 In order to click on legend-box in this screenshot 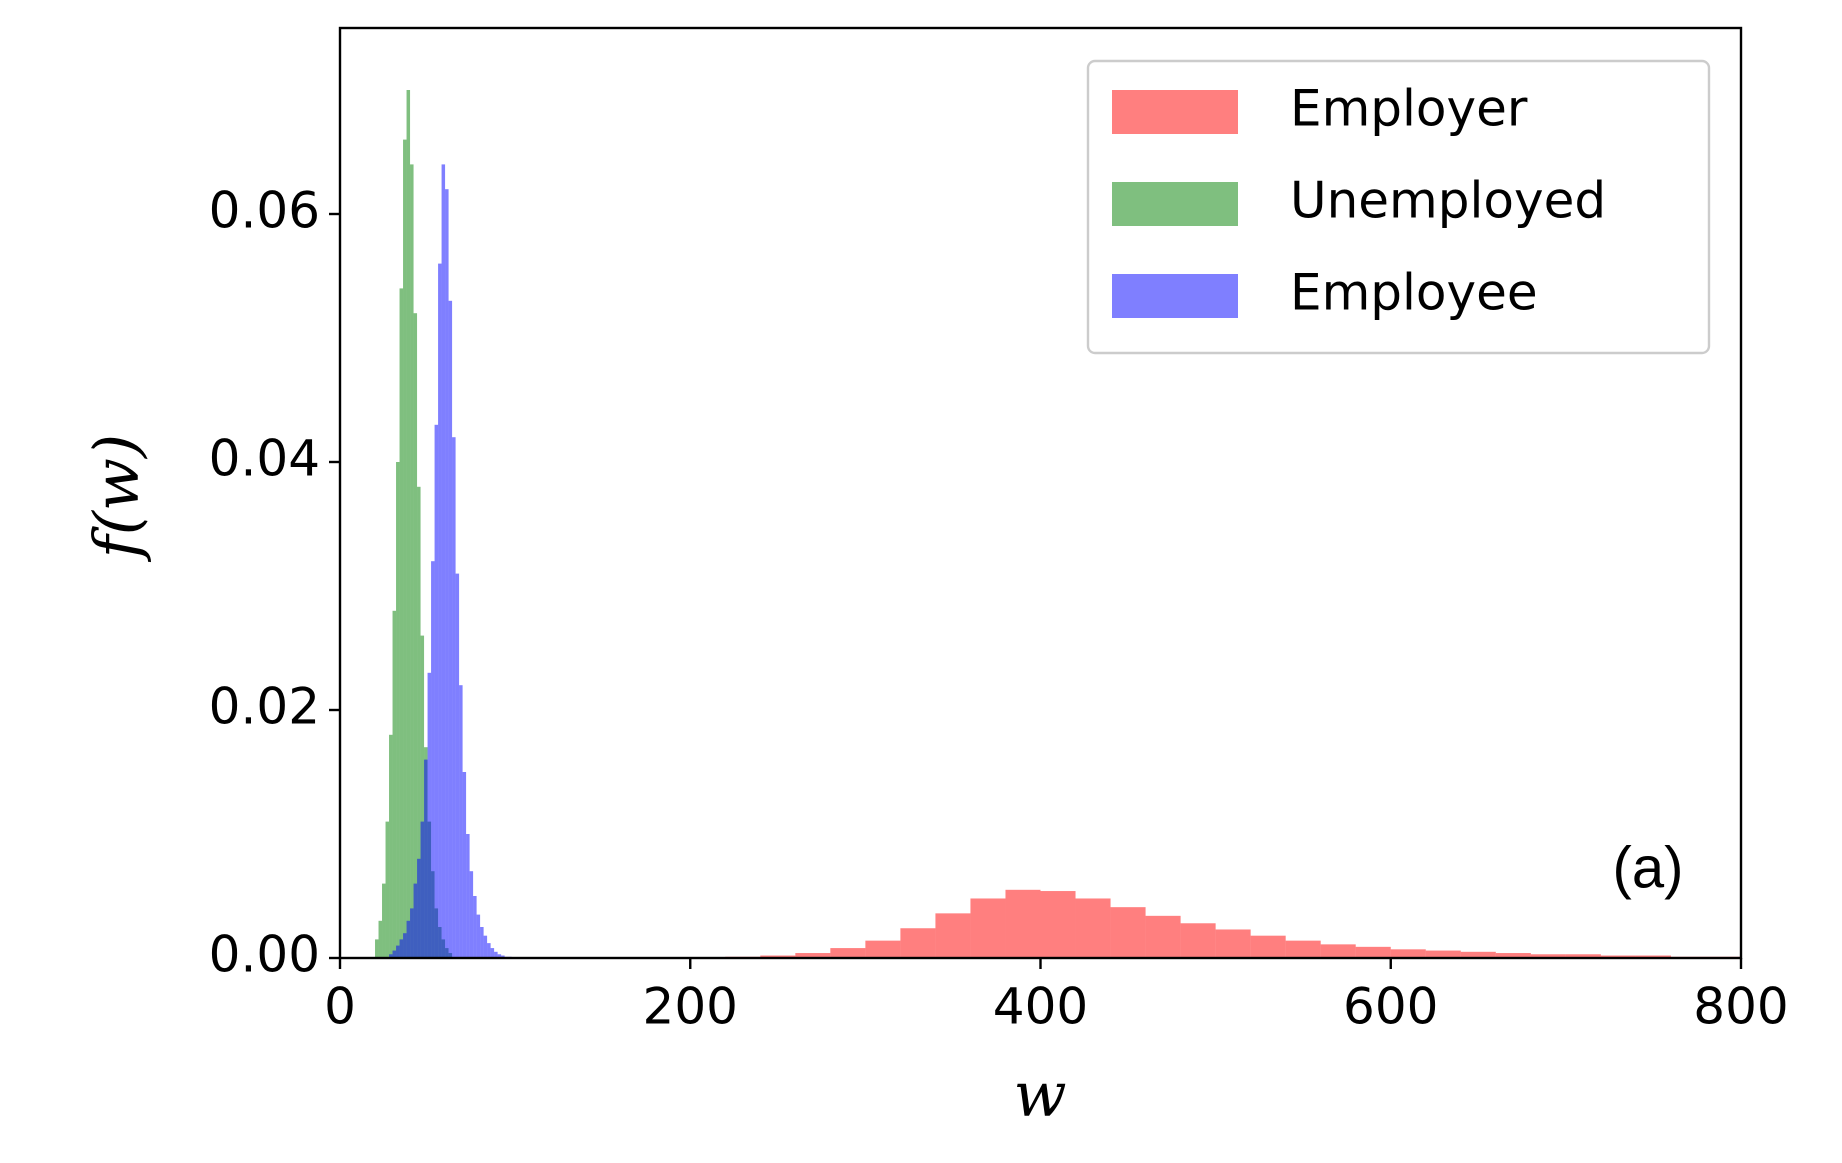, I will do `click(1398, 207)`.